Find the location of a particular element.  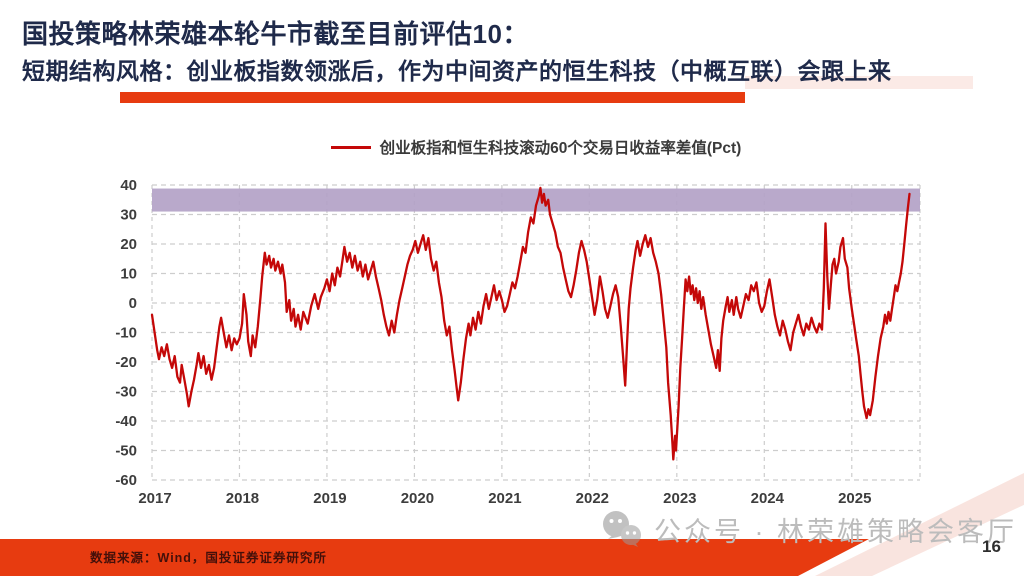

legend-line-mark is located at coordinates (350, 147).